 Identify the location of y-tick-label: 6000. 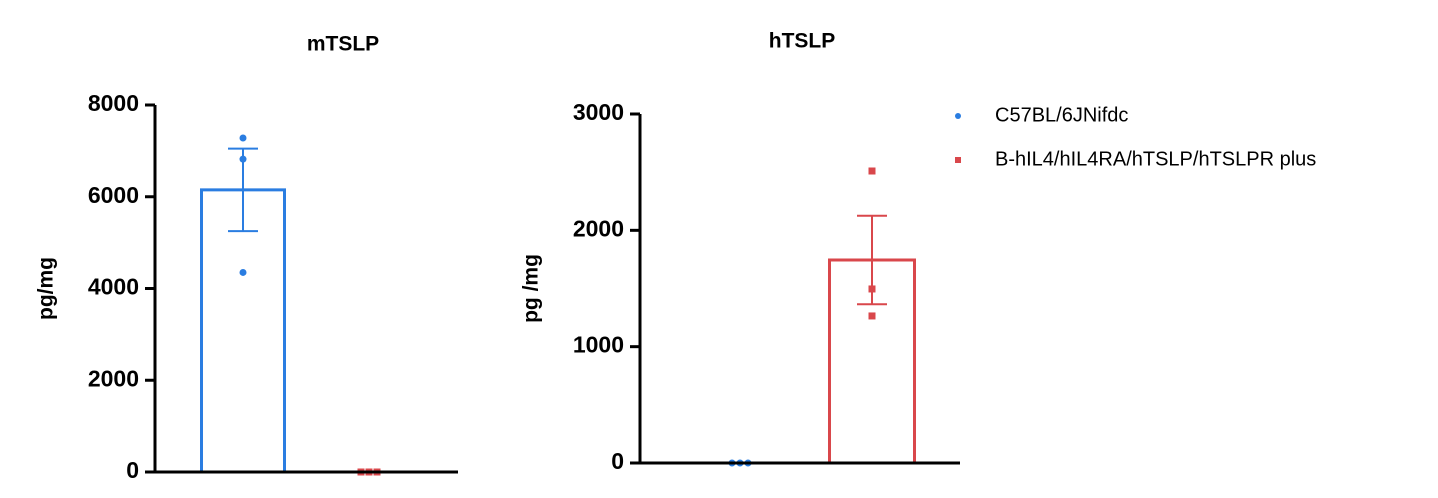
(113, 195).